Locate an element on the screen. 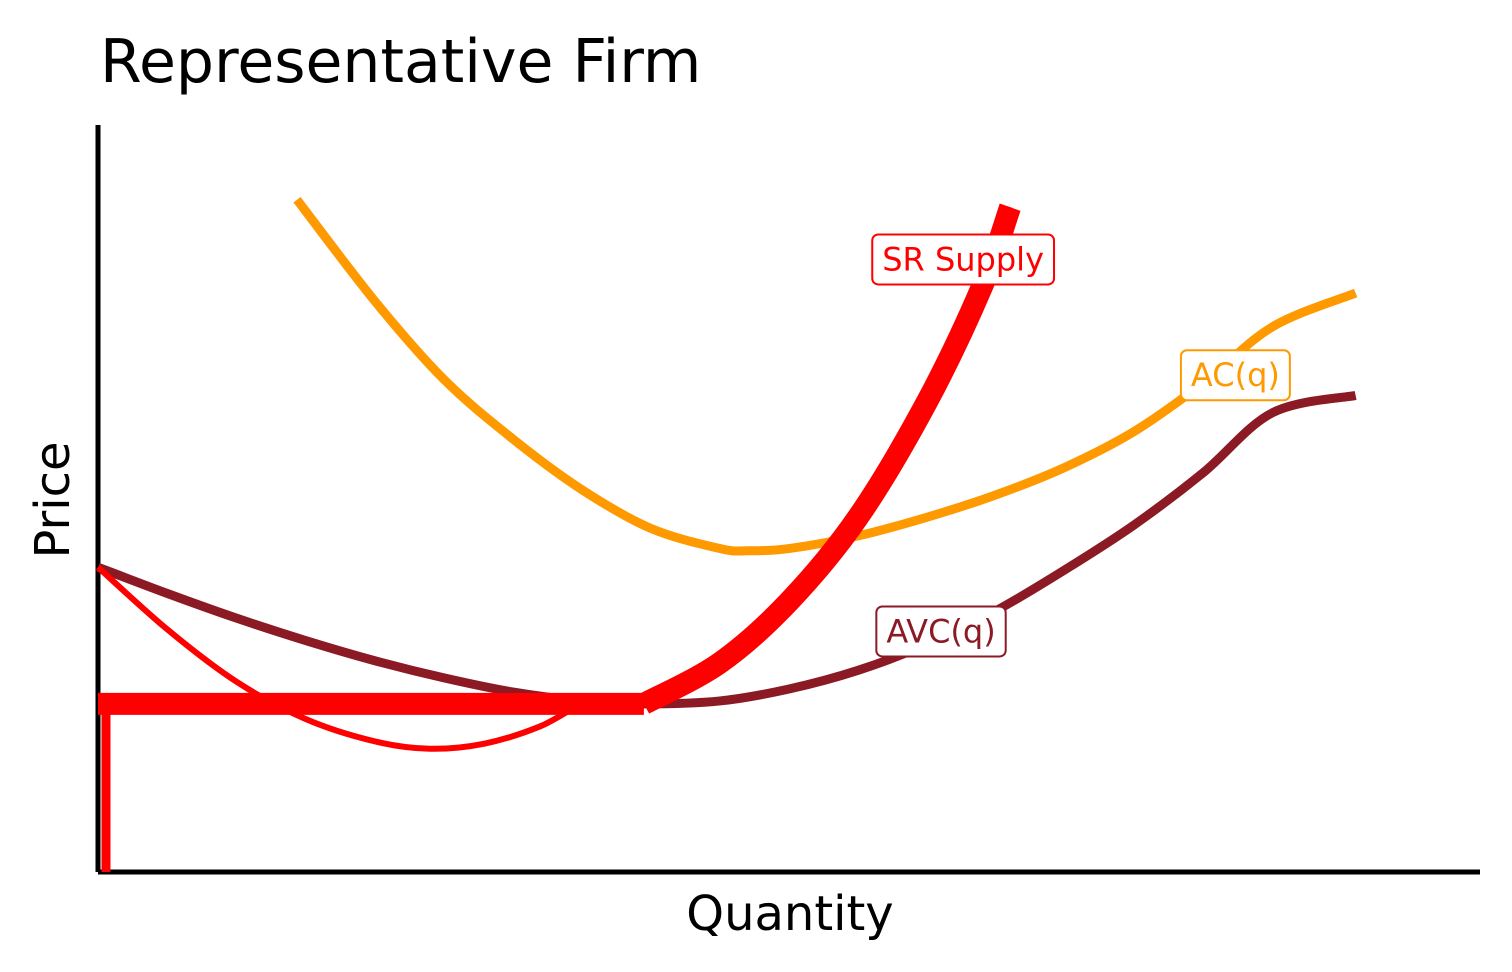 Image resolution: width=1512 pixels, height=972 pixels. supply-rising-segment is located at coordinates (829, 458).